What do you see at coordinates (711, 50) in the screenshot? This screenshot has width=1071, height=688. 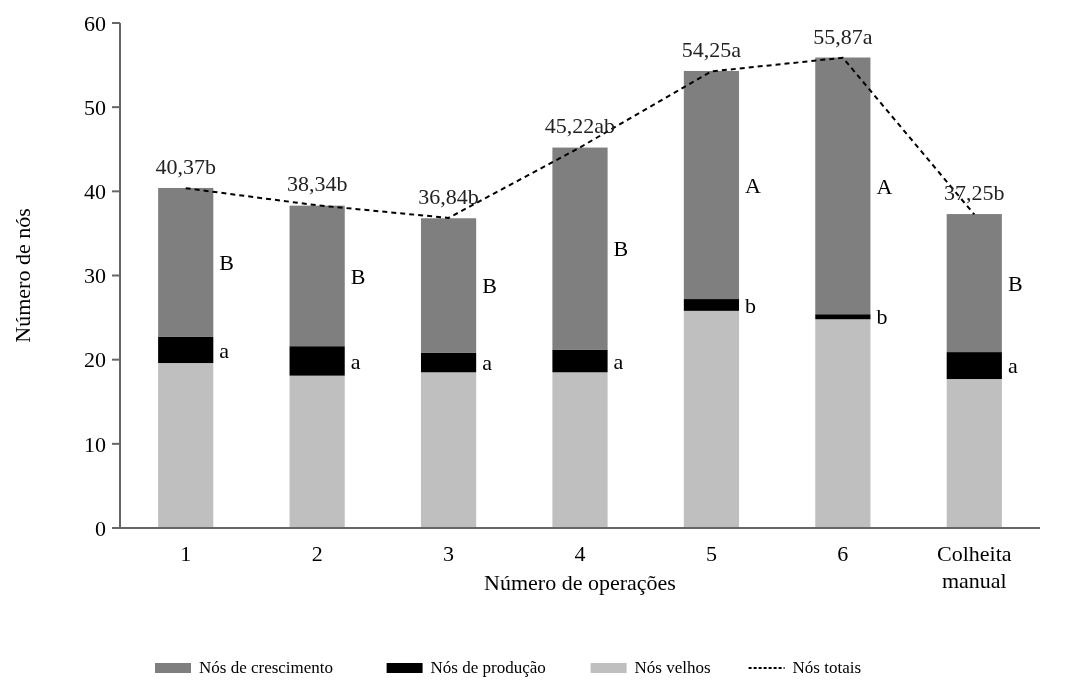 I see `data-label: 54,25a` at bounding box center [711, 50].